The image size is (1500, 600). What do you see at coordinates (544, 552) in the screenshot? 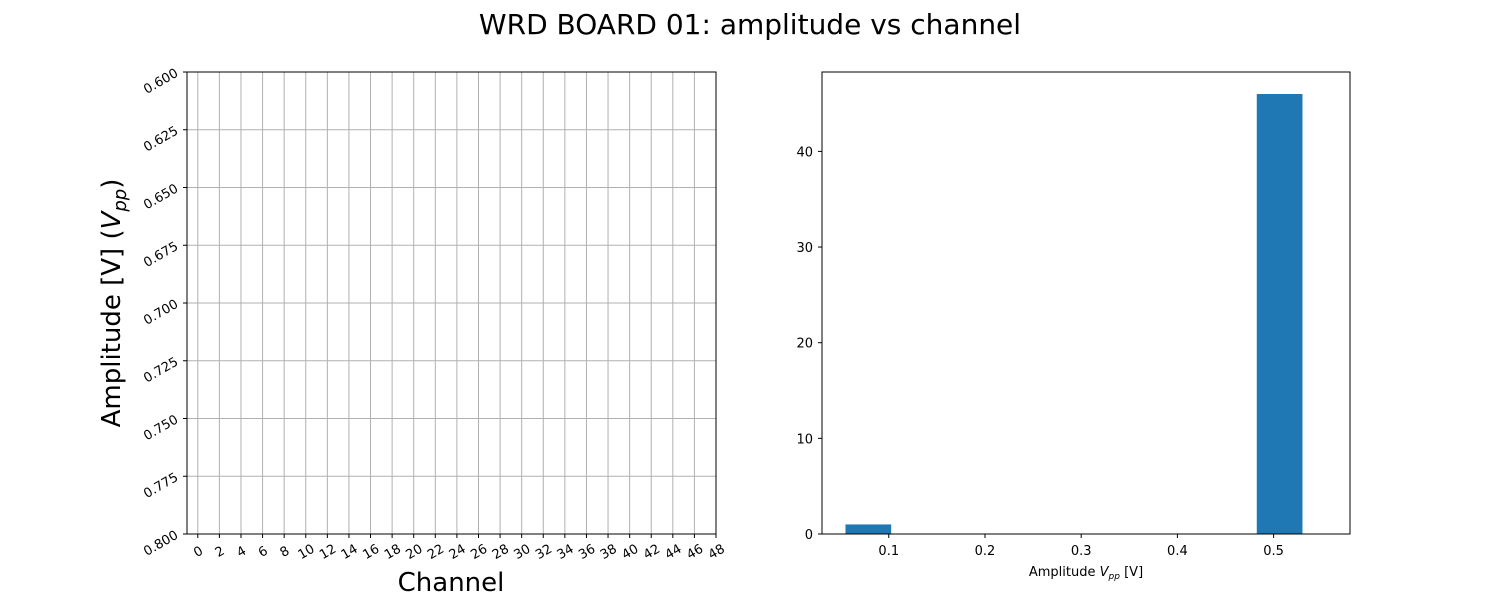
I see `left-x-tick-label: 32` at bounding box center [544, 552].